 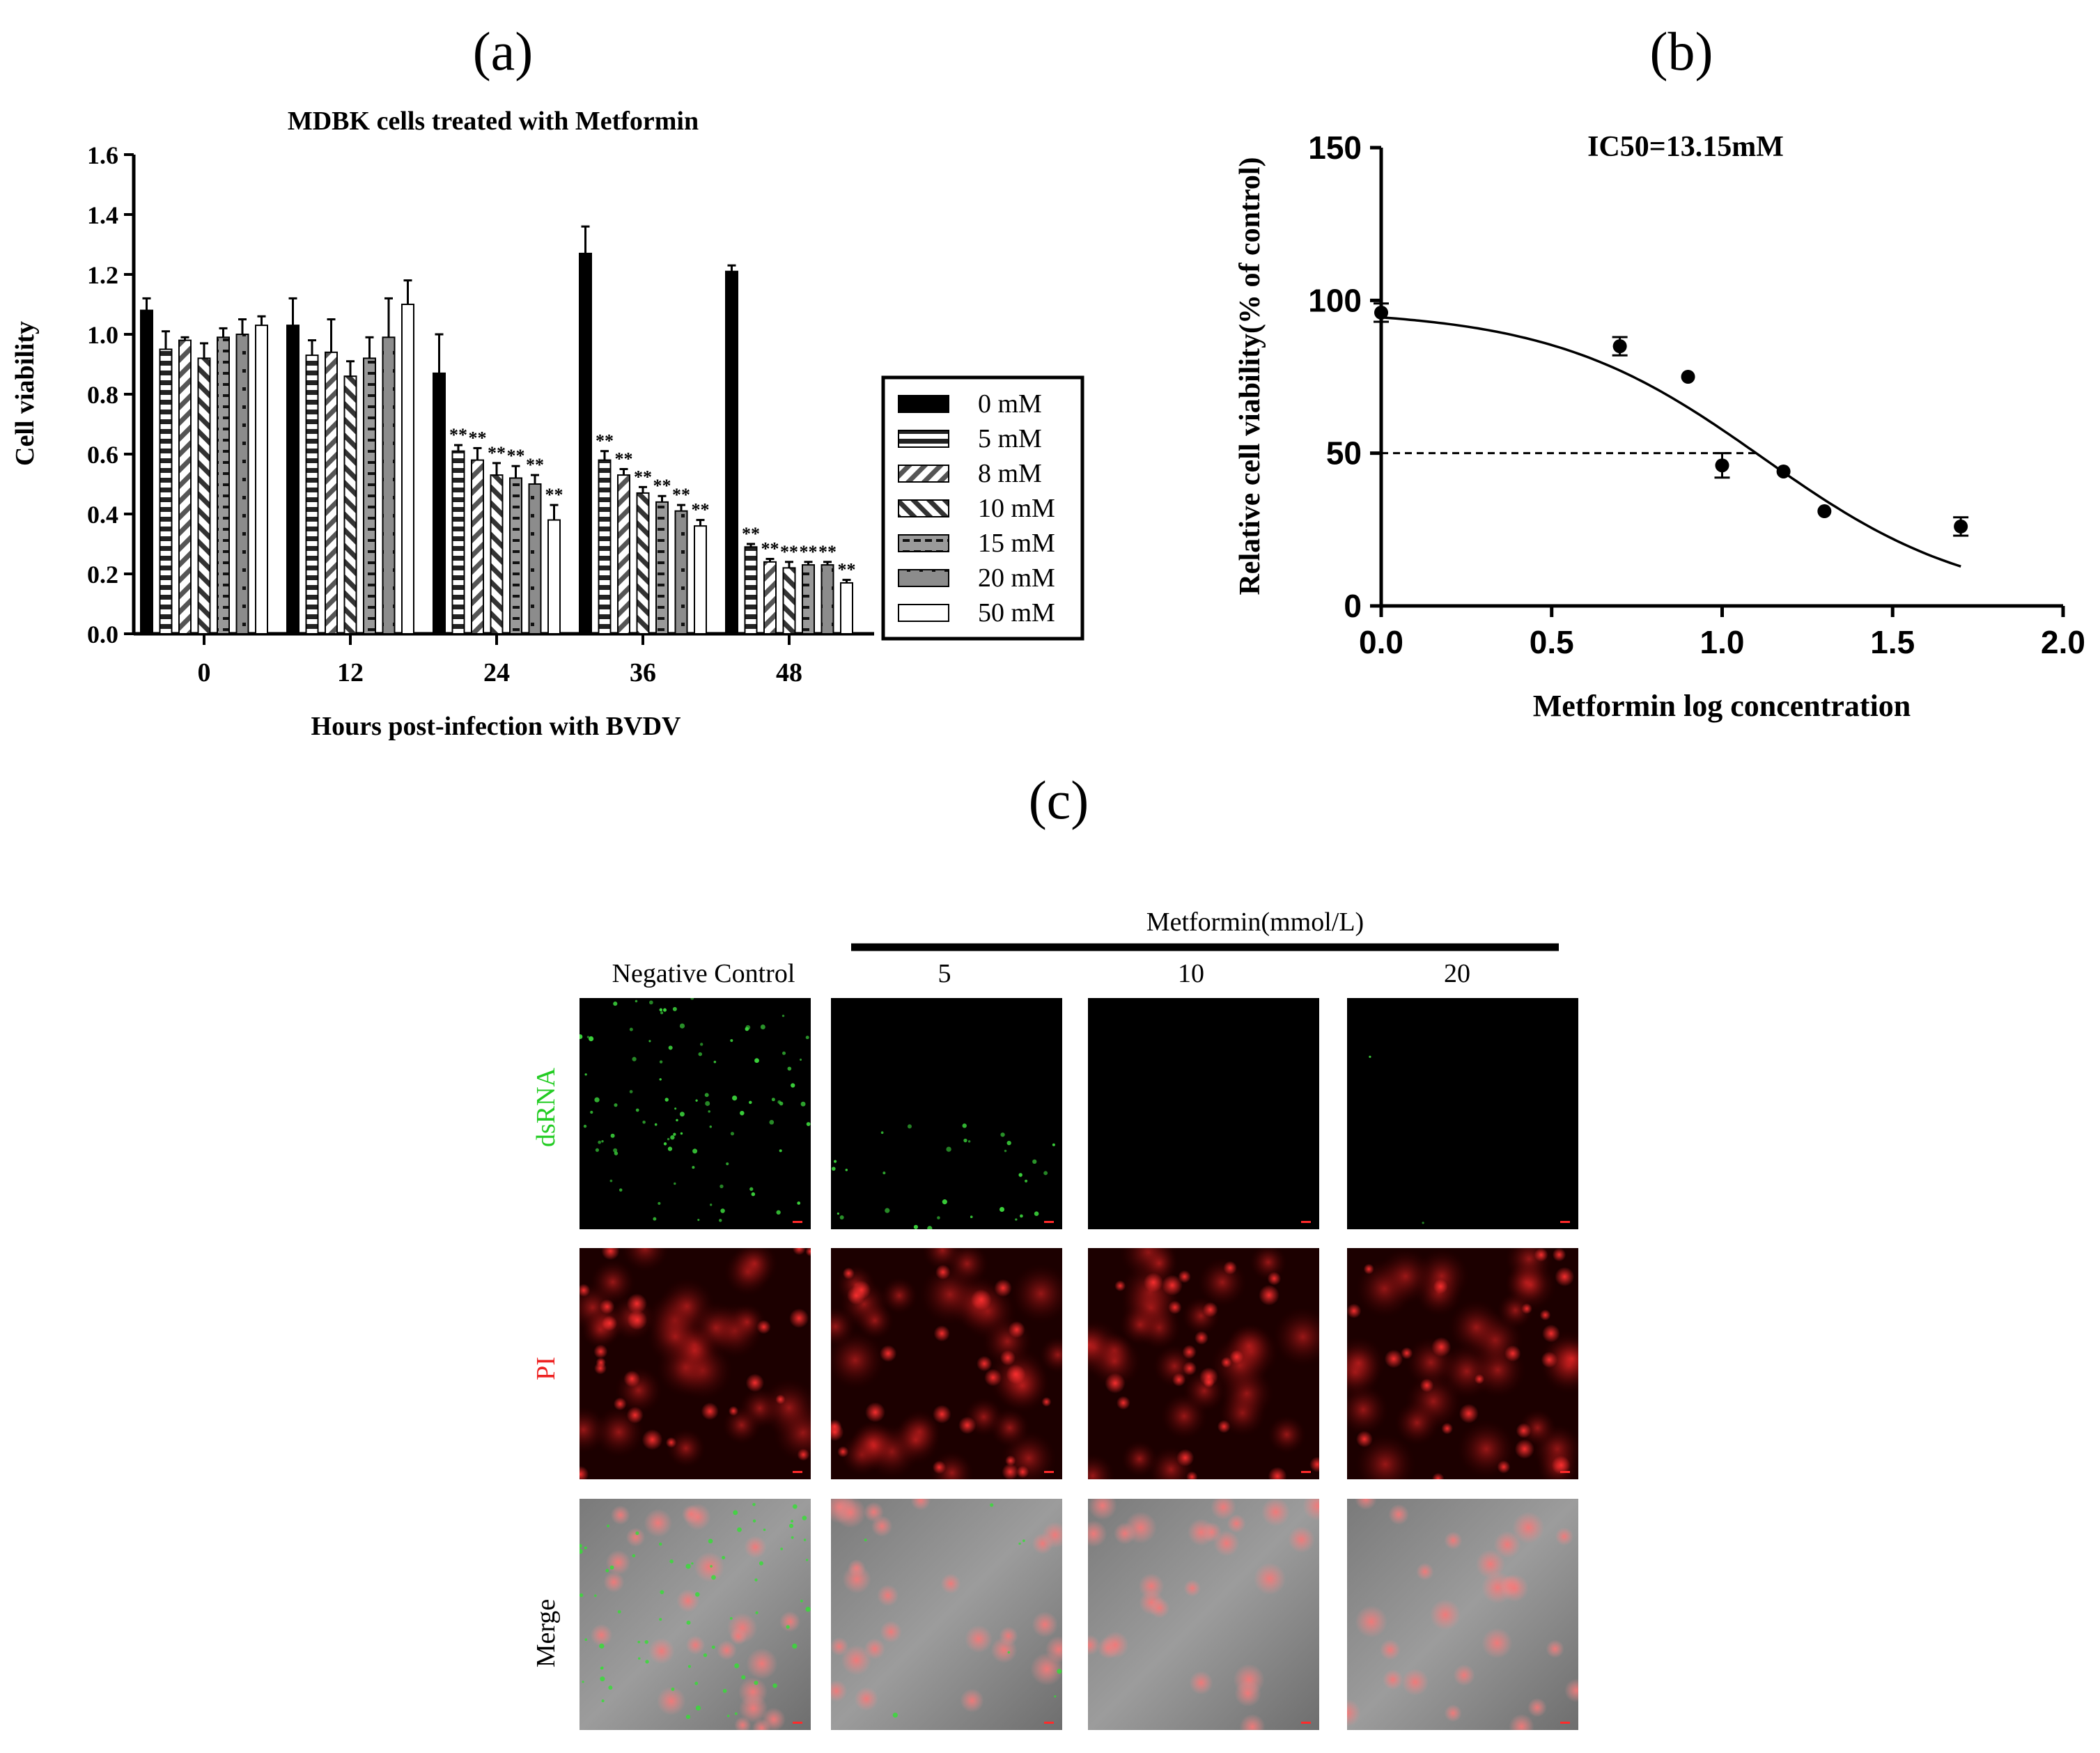 What do you see at coordinates (789, 672) in the screenshot?
I see `chart-a-x-tick-label: 48` at bounding box center [789, 672].